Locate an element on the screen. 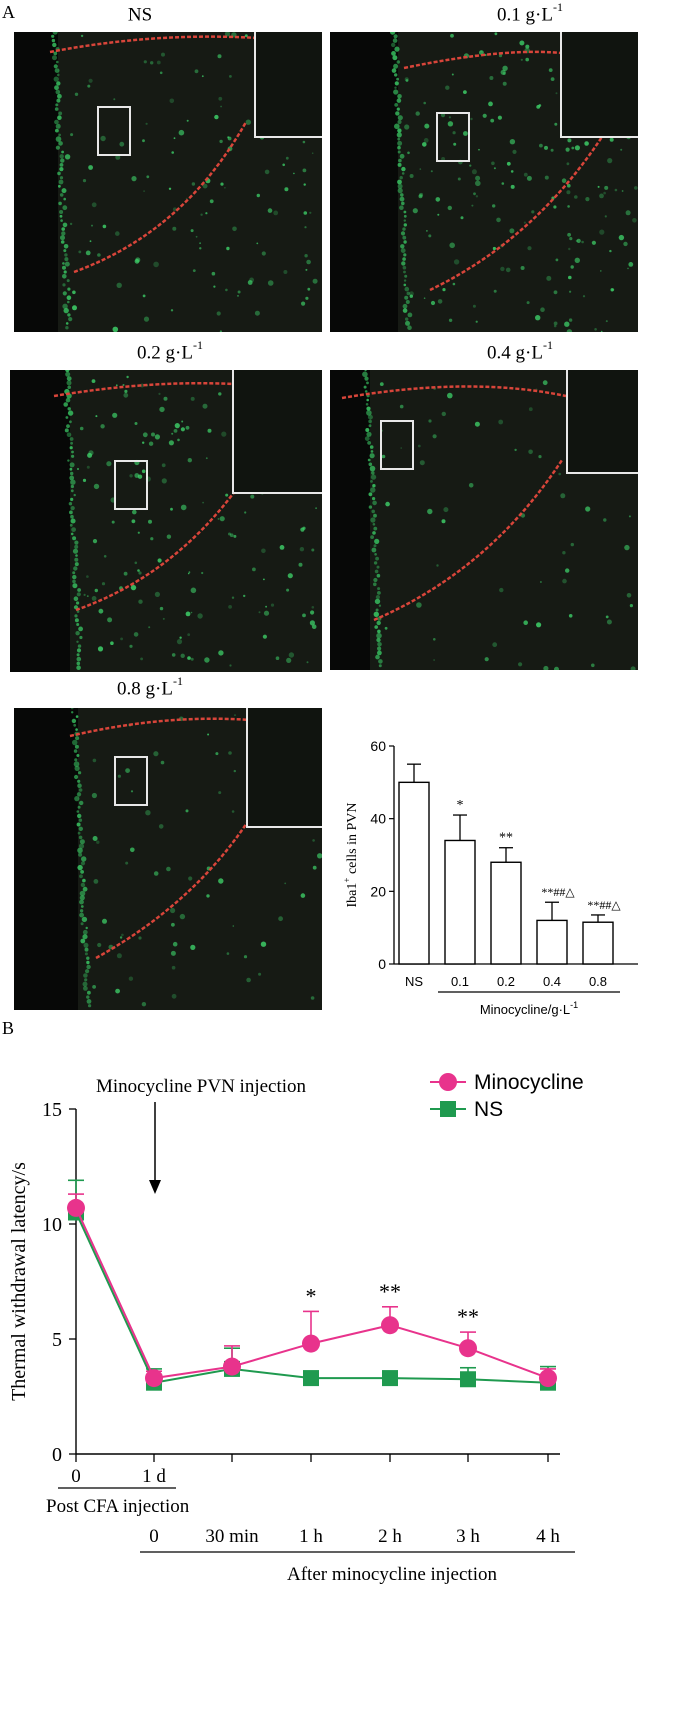 This screenshot has height=1726, width=700. line-x-mino-label: 4 h is located at coordinates (548, 1536).